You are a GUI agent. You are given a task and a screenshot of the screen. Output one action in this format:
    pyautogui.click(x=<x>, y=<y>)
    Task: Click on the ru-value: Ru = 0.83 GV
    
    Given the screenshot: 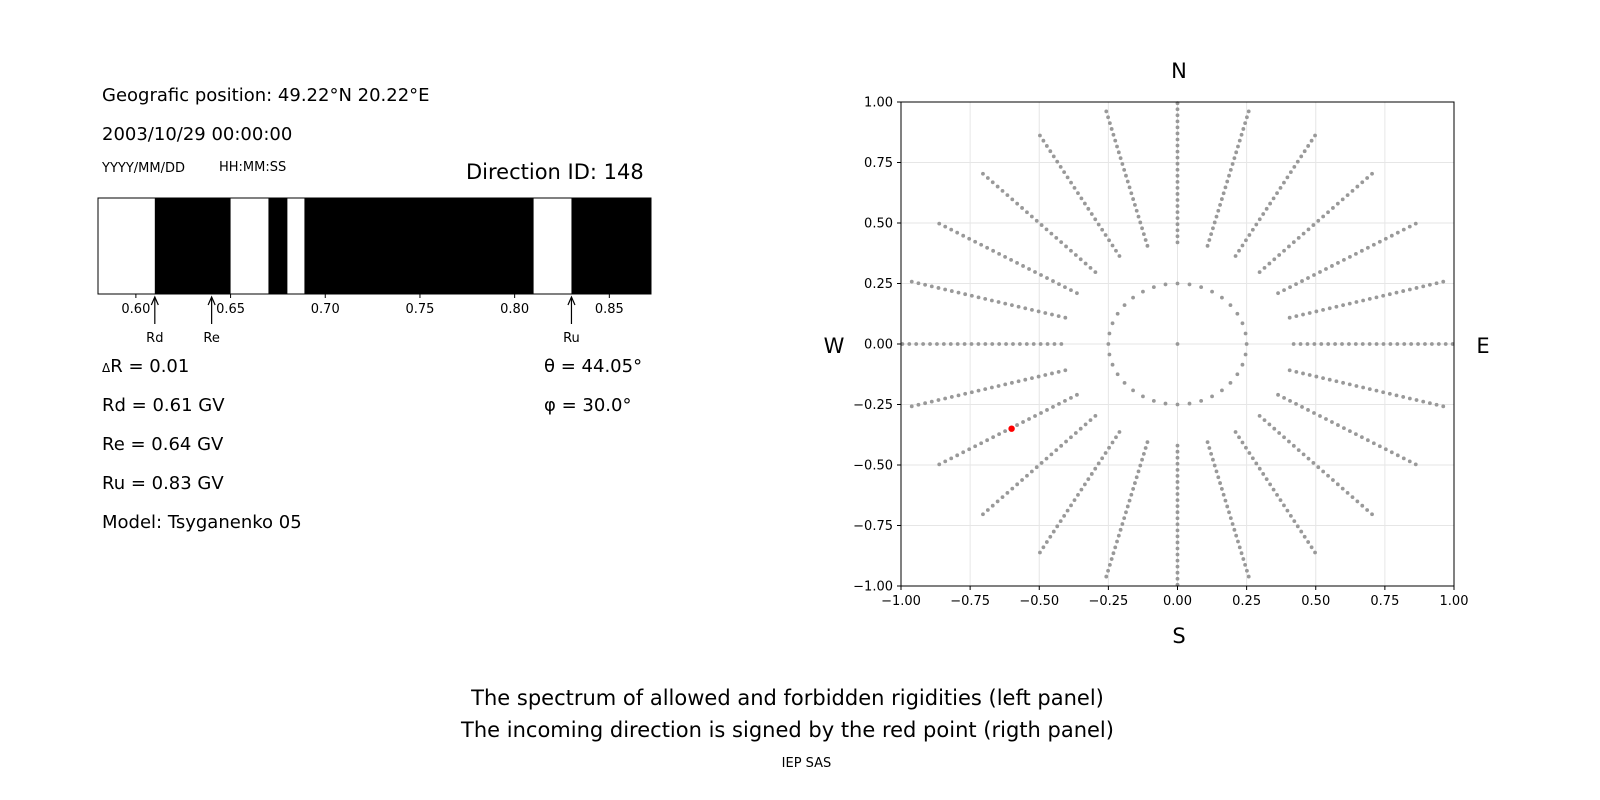 What is the action you would take?
    pyautogui.click(x=163, y=483)
    